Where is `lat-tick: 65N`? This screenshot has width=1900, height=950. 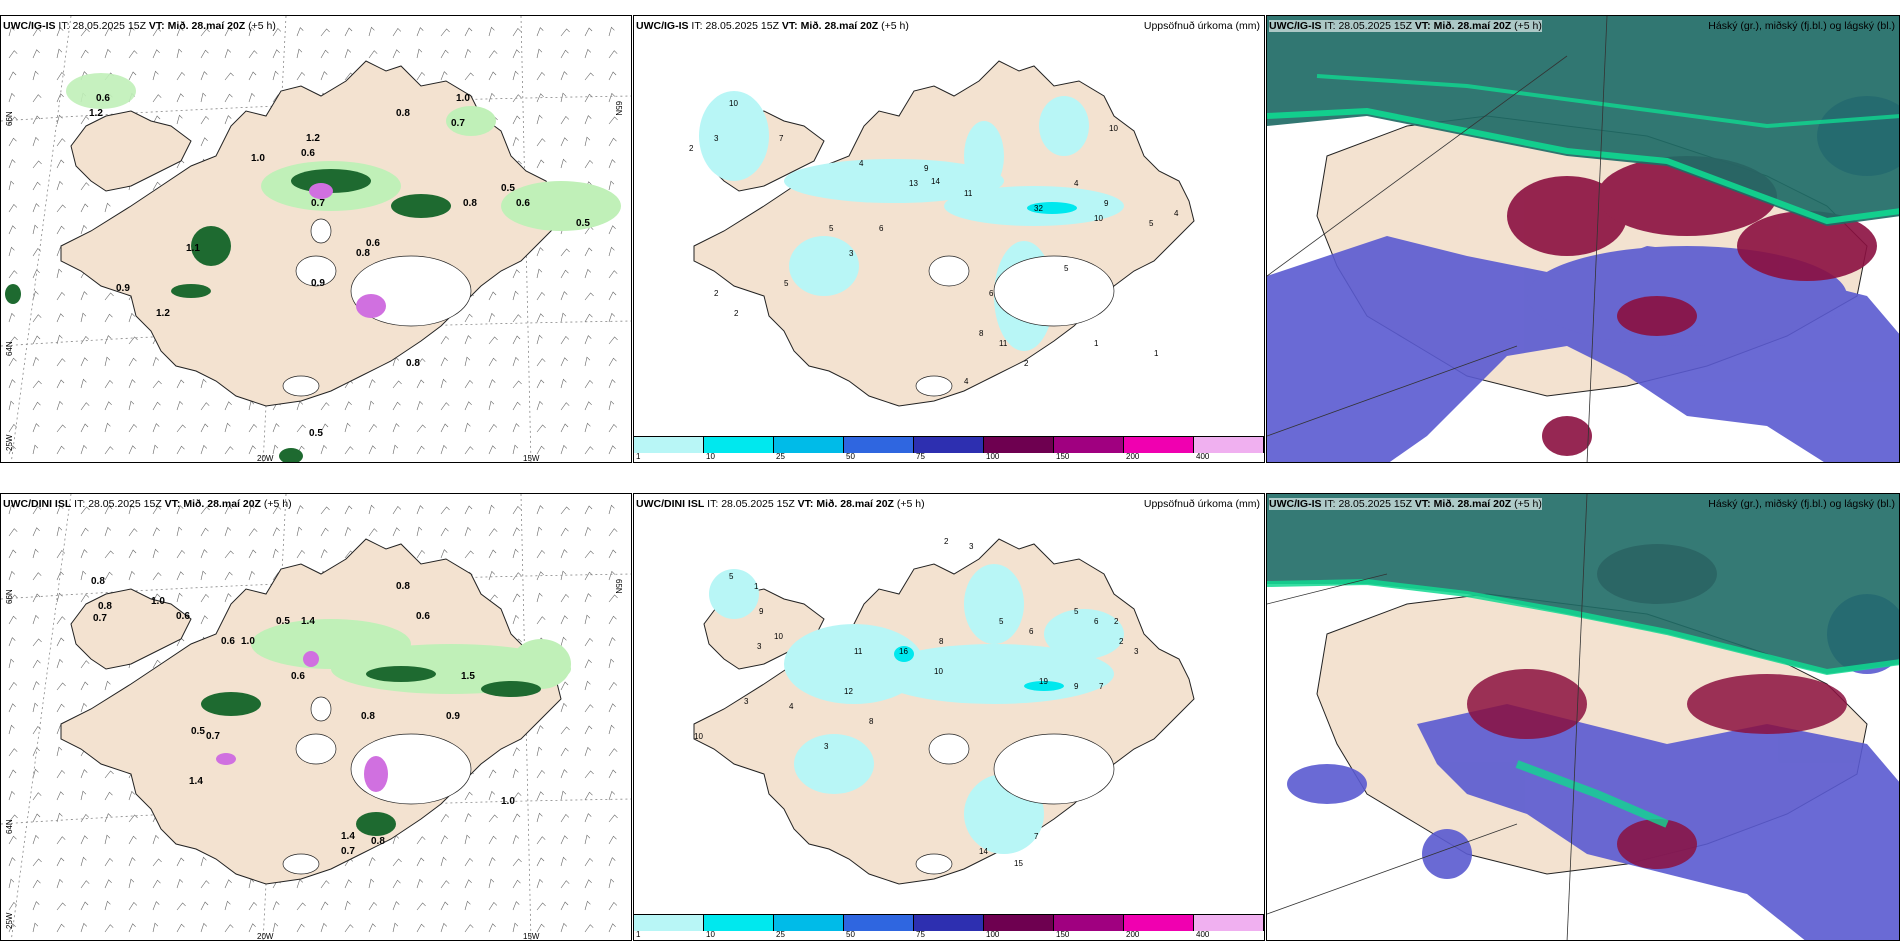 lat-tick: 65N is located at coordinates (618, 586).